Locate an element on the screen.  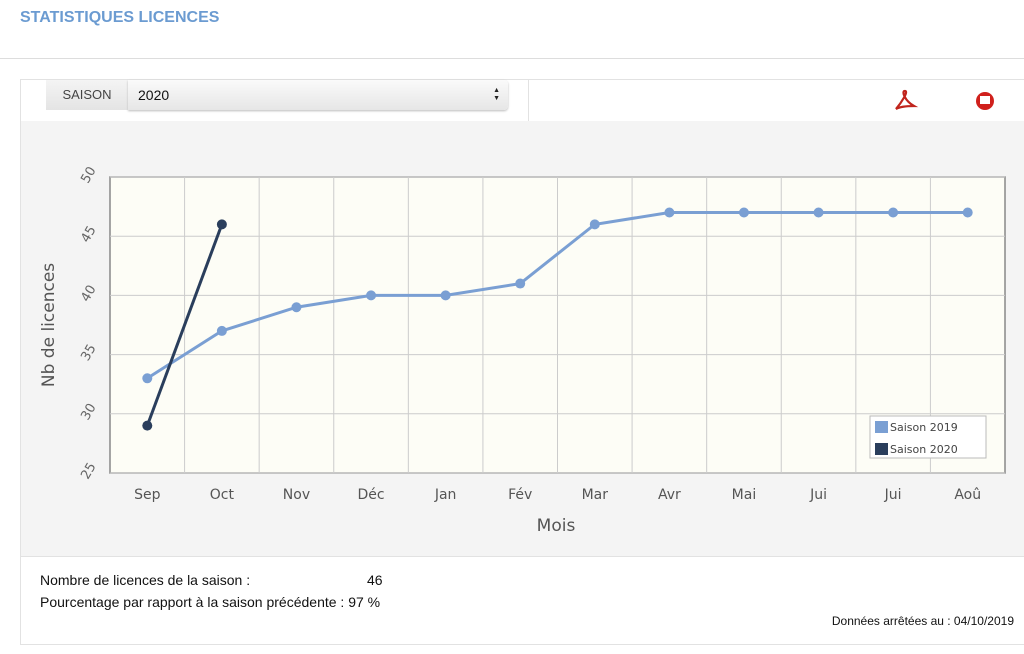
toolbar: SAISON 2020 is located at coordinates (522, 101).